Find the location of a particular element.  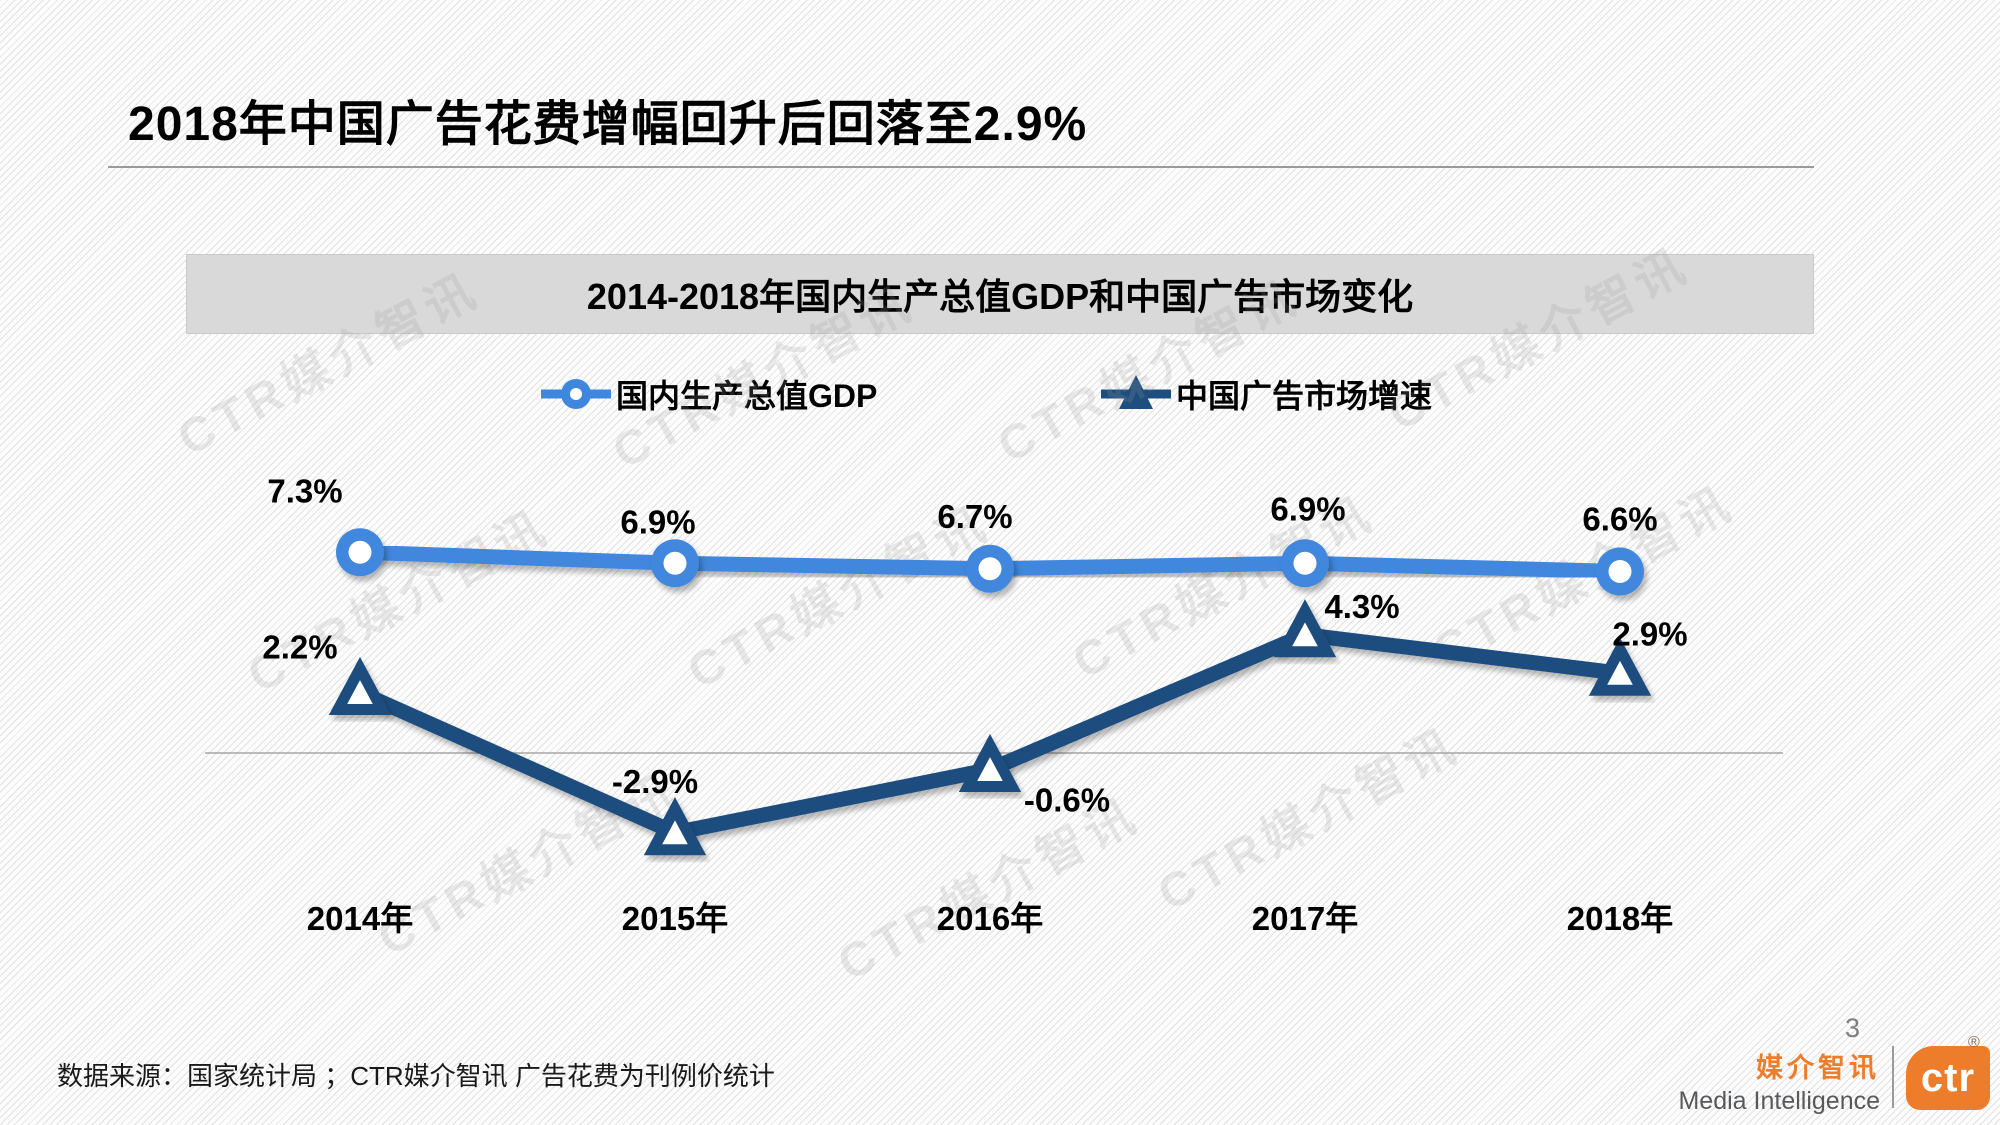

x-axis-label: 2018年 is located at coordinates (1620, 918).